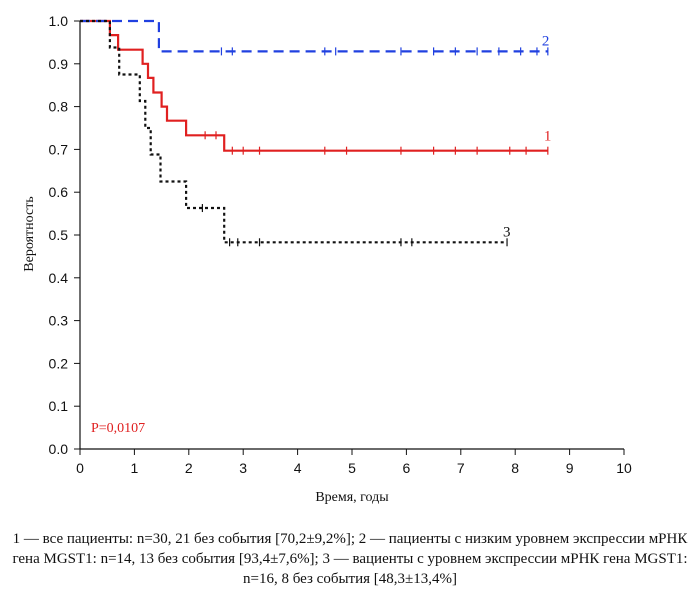 Image resolution: width=700 pixels, height=597 pixels. Describe the element at coordinates (407, 468) in the screenshot. I see `x-tick-label: 6` at that location.